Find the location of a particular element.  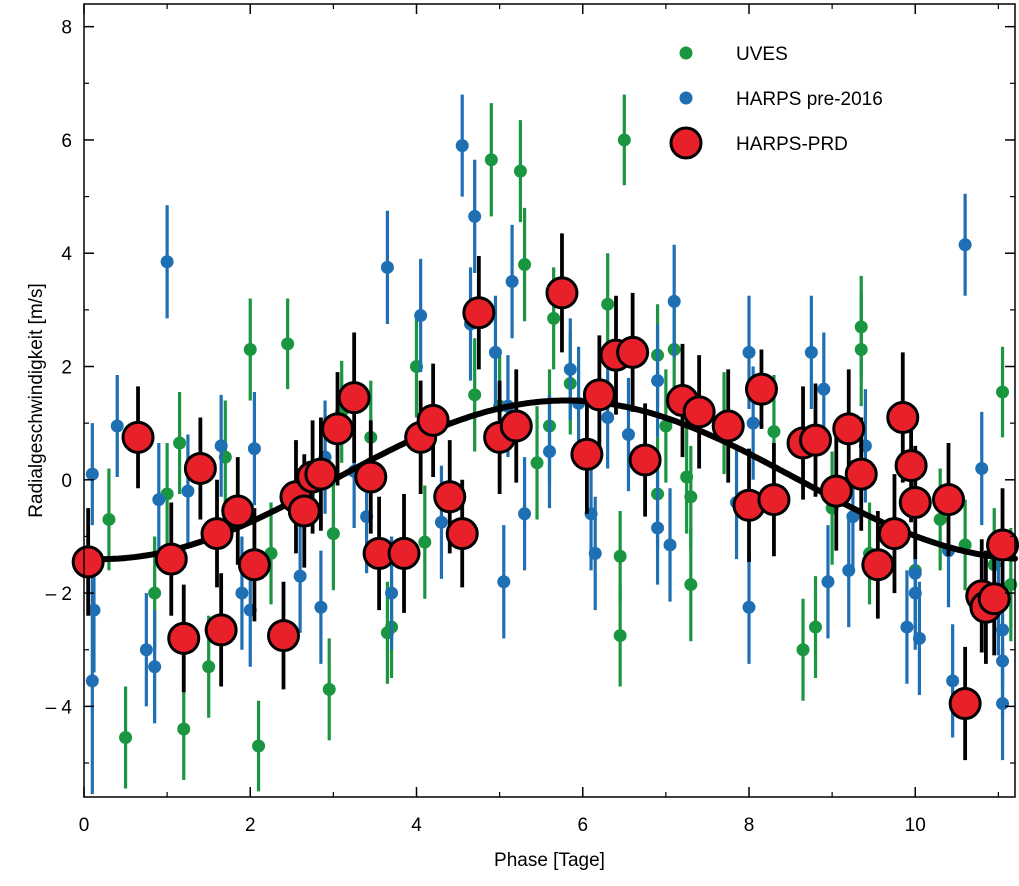

y-tick-label: 8 is located at coordinates (66, 28).